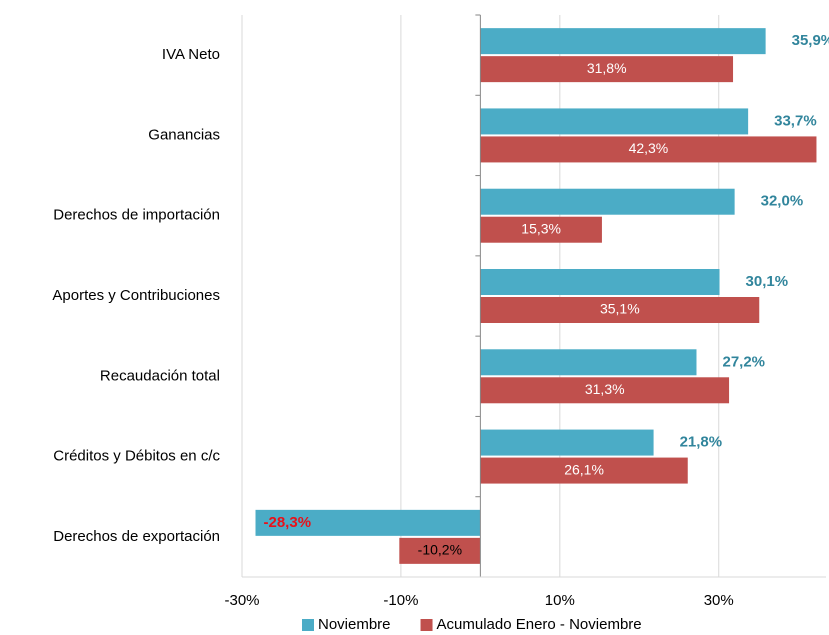  I want to click on y-tick-label: Derechos de importación, so click(136, 215).